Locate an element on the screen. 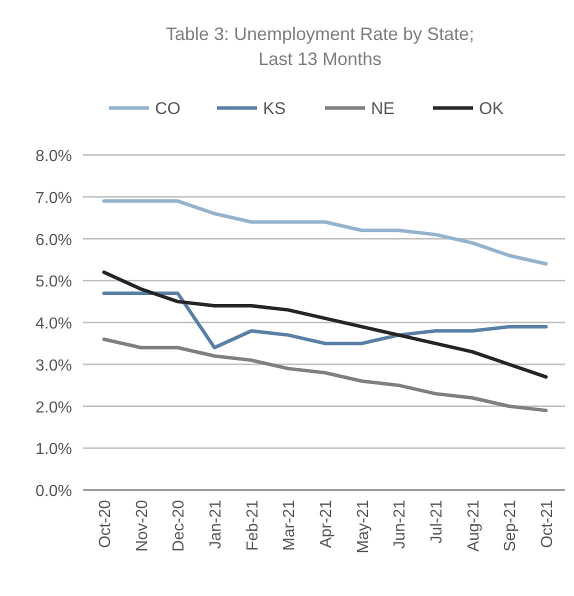  x-tick-label: Jul-21 is located at coordinates (437, 522).